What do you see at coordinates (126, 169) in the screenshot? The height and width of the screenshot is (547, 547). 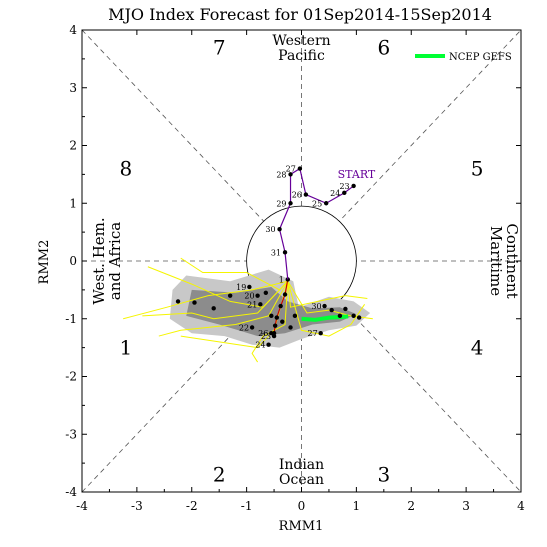 I see `phase-label: 8` at bounding box center [126, 169].